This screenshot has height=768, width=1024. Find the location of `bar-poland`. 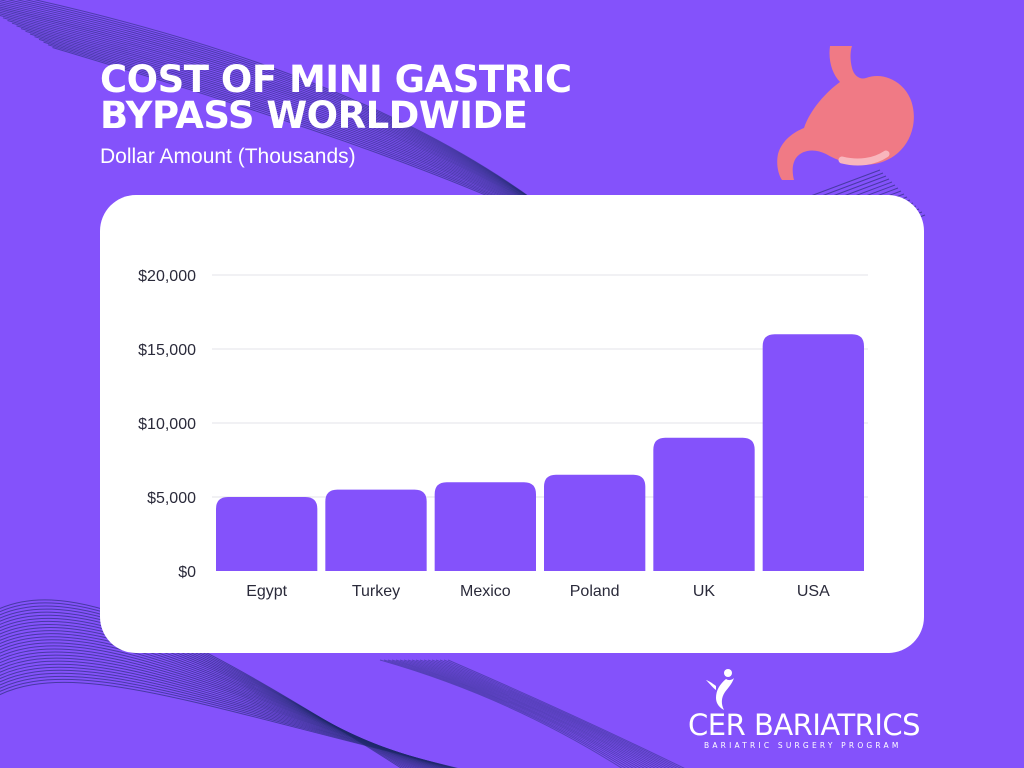

bar-poland is located at coordinates (595, 522).